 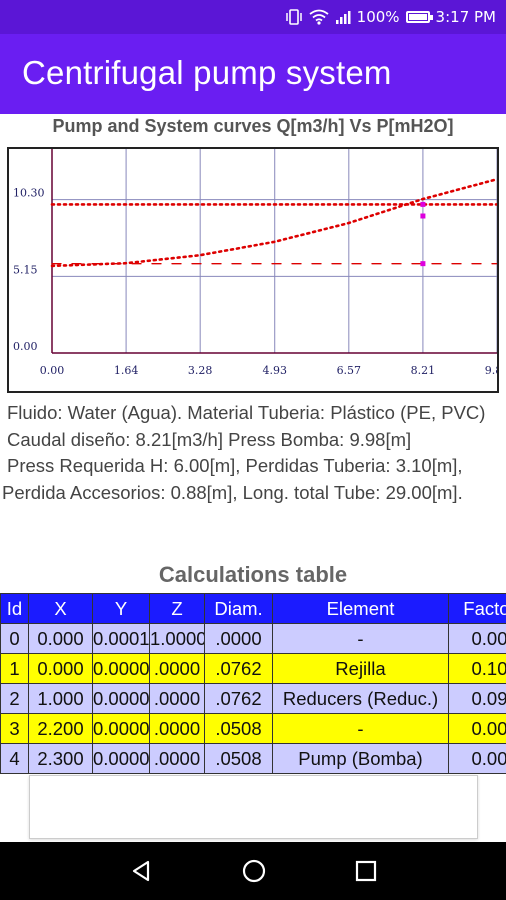 What do you see at coordinates (360, 608) in the screenshot?
I see `header-element: Element` at bounding box center [360, 608].